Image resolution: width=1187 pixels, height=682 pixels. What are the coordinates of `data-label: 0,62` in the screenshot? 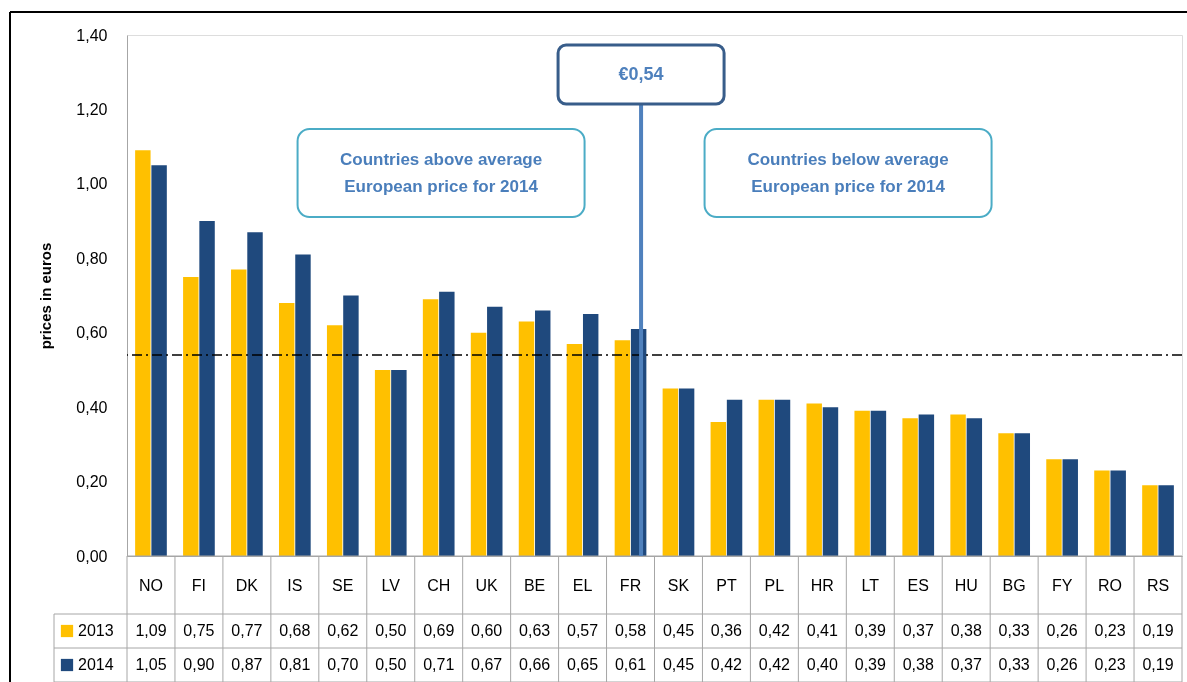 It's located at (343, 630).